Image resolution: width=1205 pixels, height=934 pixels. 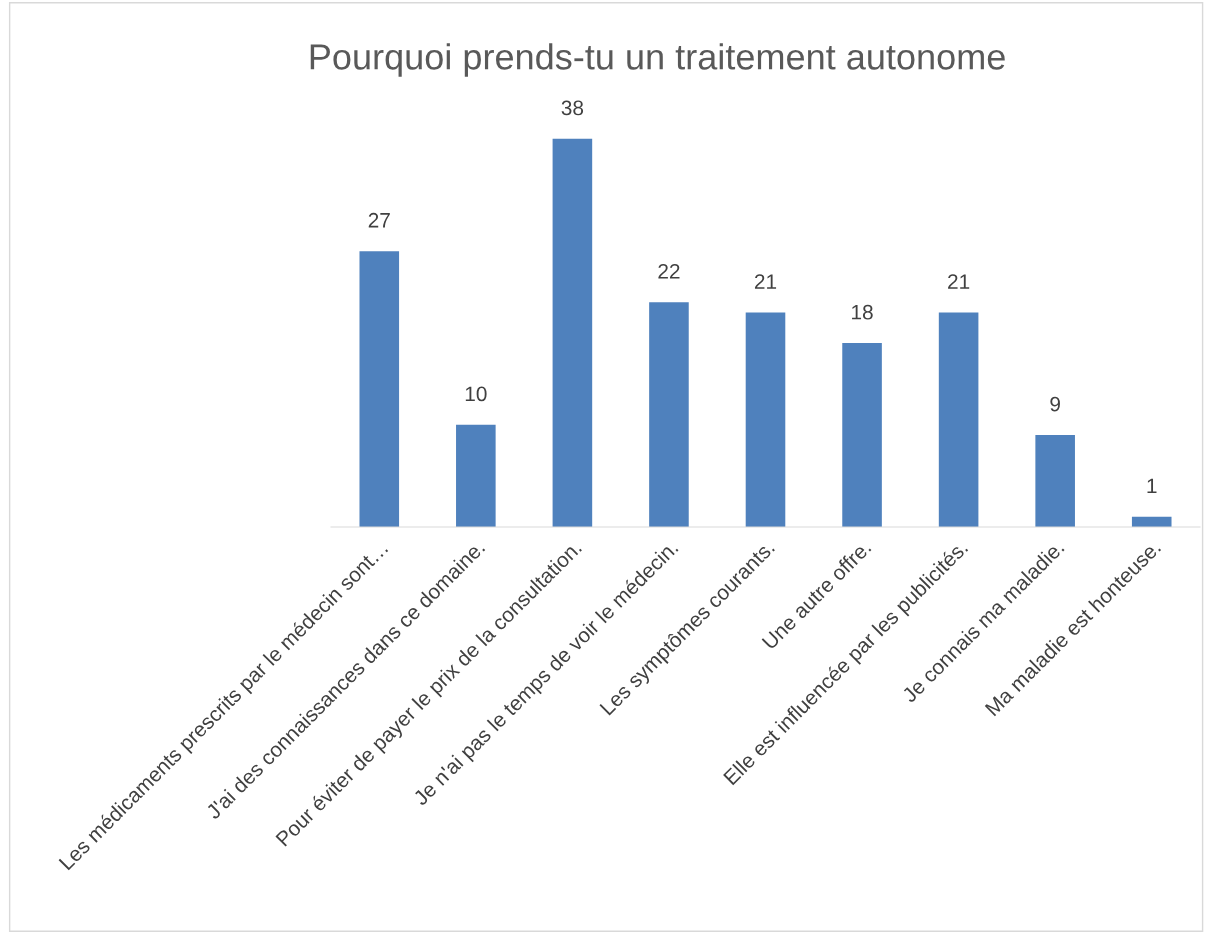 I want to click on data-label: 9, so click(x=1055, y=404).